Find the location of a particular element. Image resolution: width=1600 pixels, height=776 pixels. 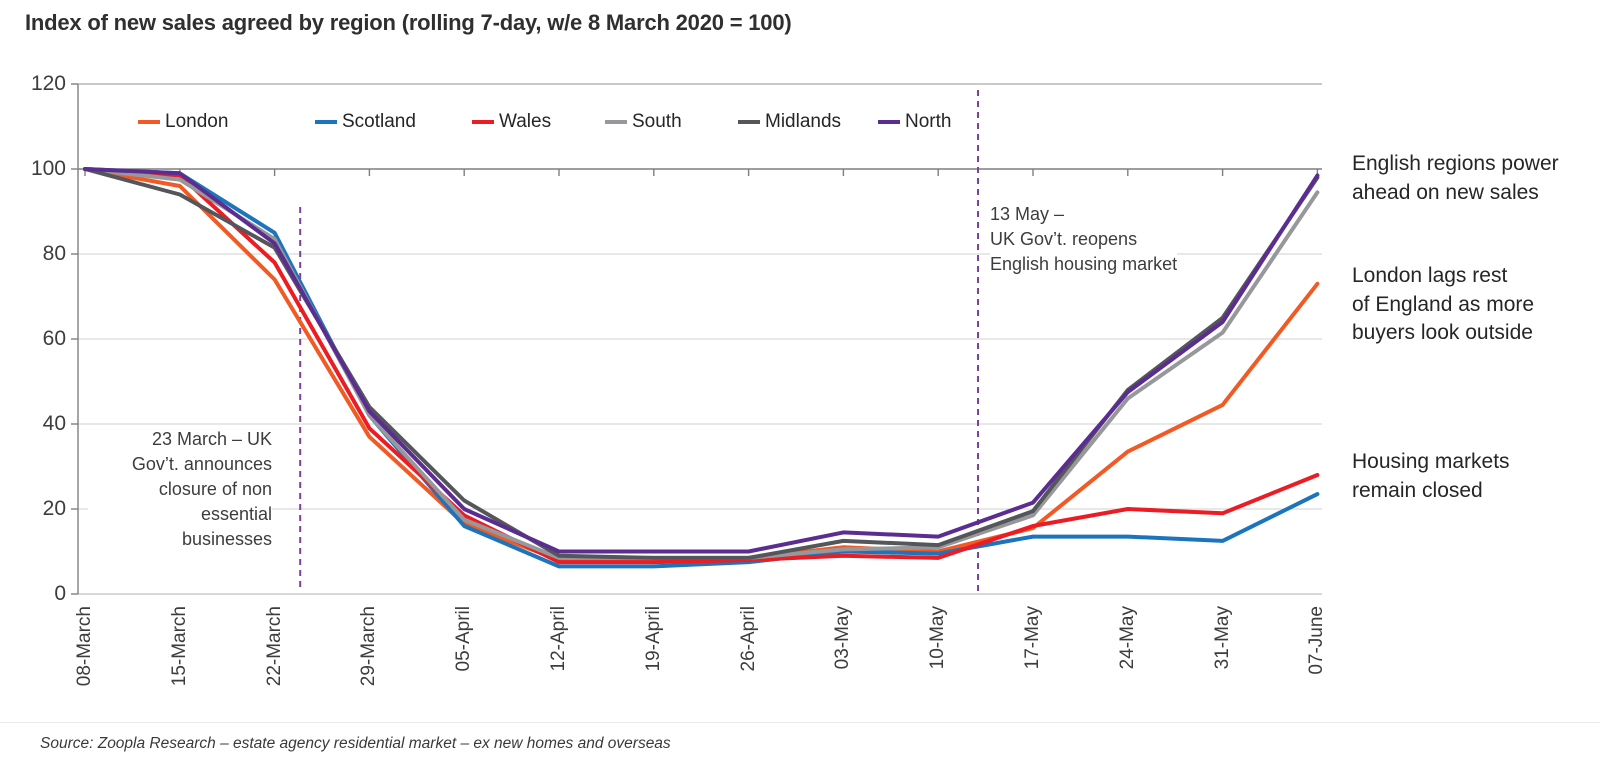

legend-swatch-north is located at coordinates (889, 122).